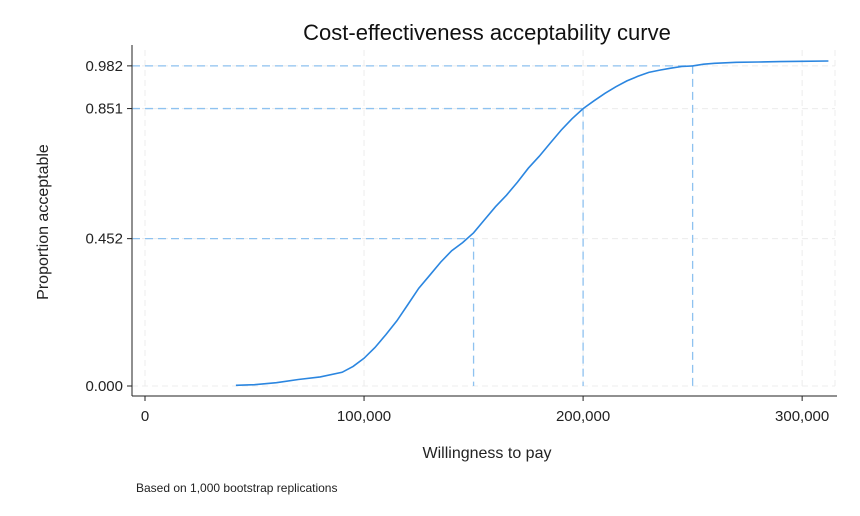 Image resolution: width=860 pixels, height=516 pixels. Describe the element at coordinates (485, 410) in the screenshot. I see `x-ticks: 0 100,000 200,000 300,000` at that location.